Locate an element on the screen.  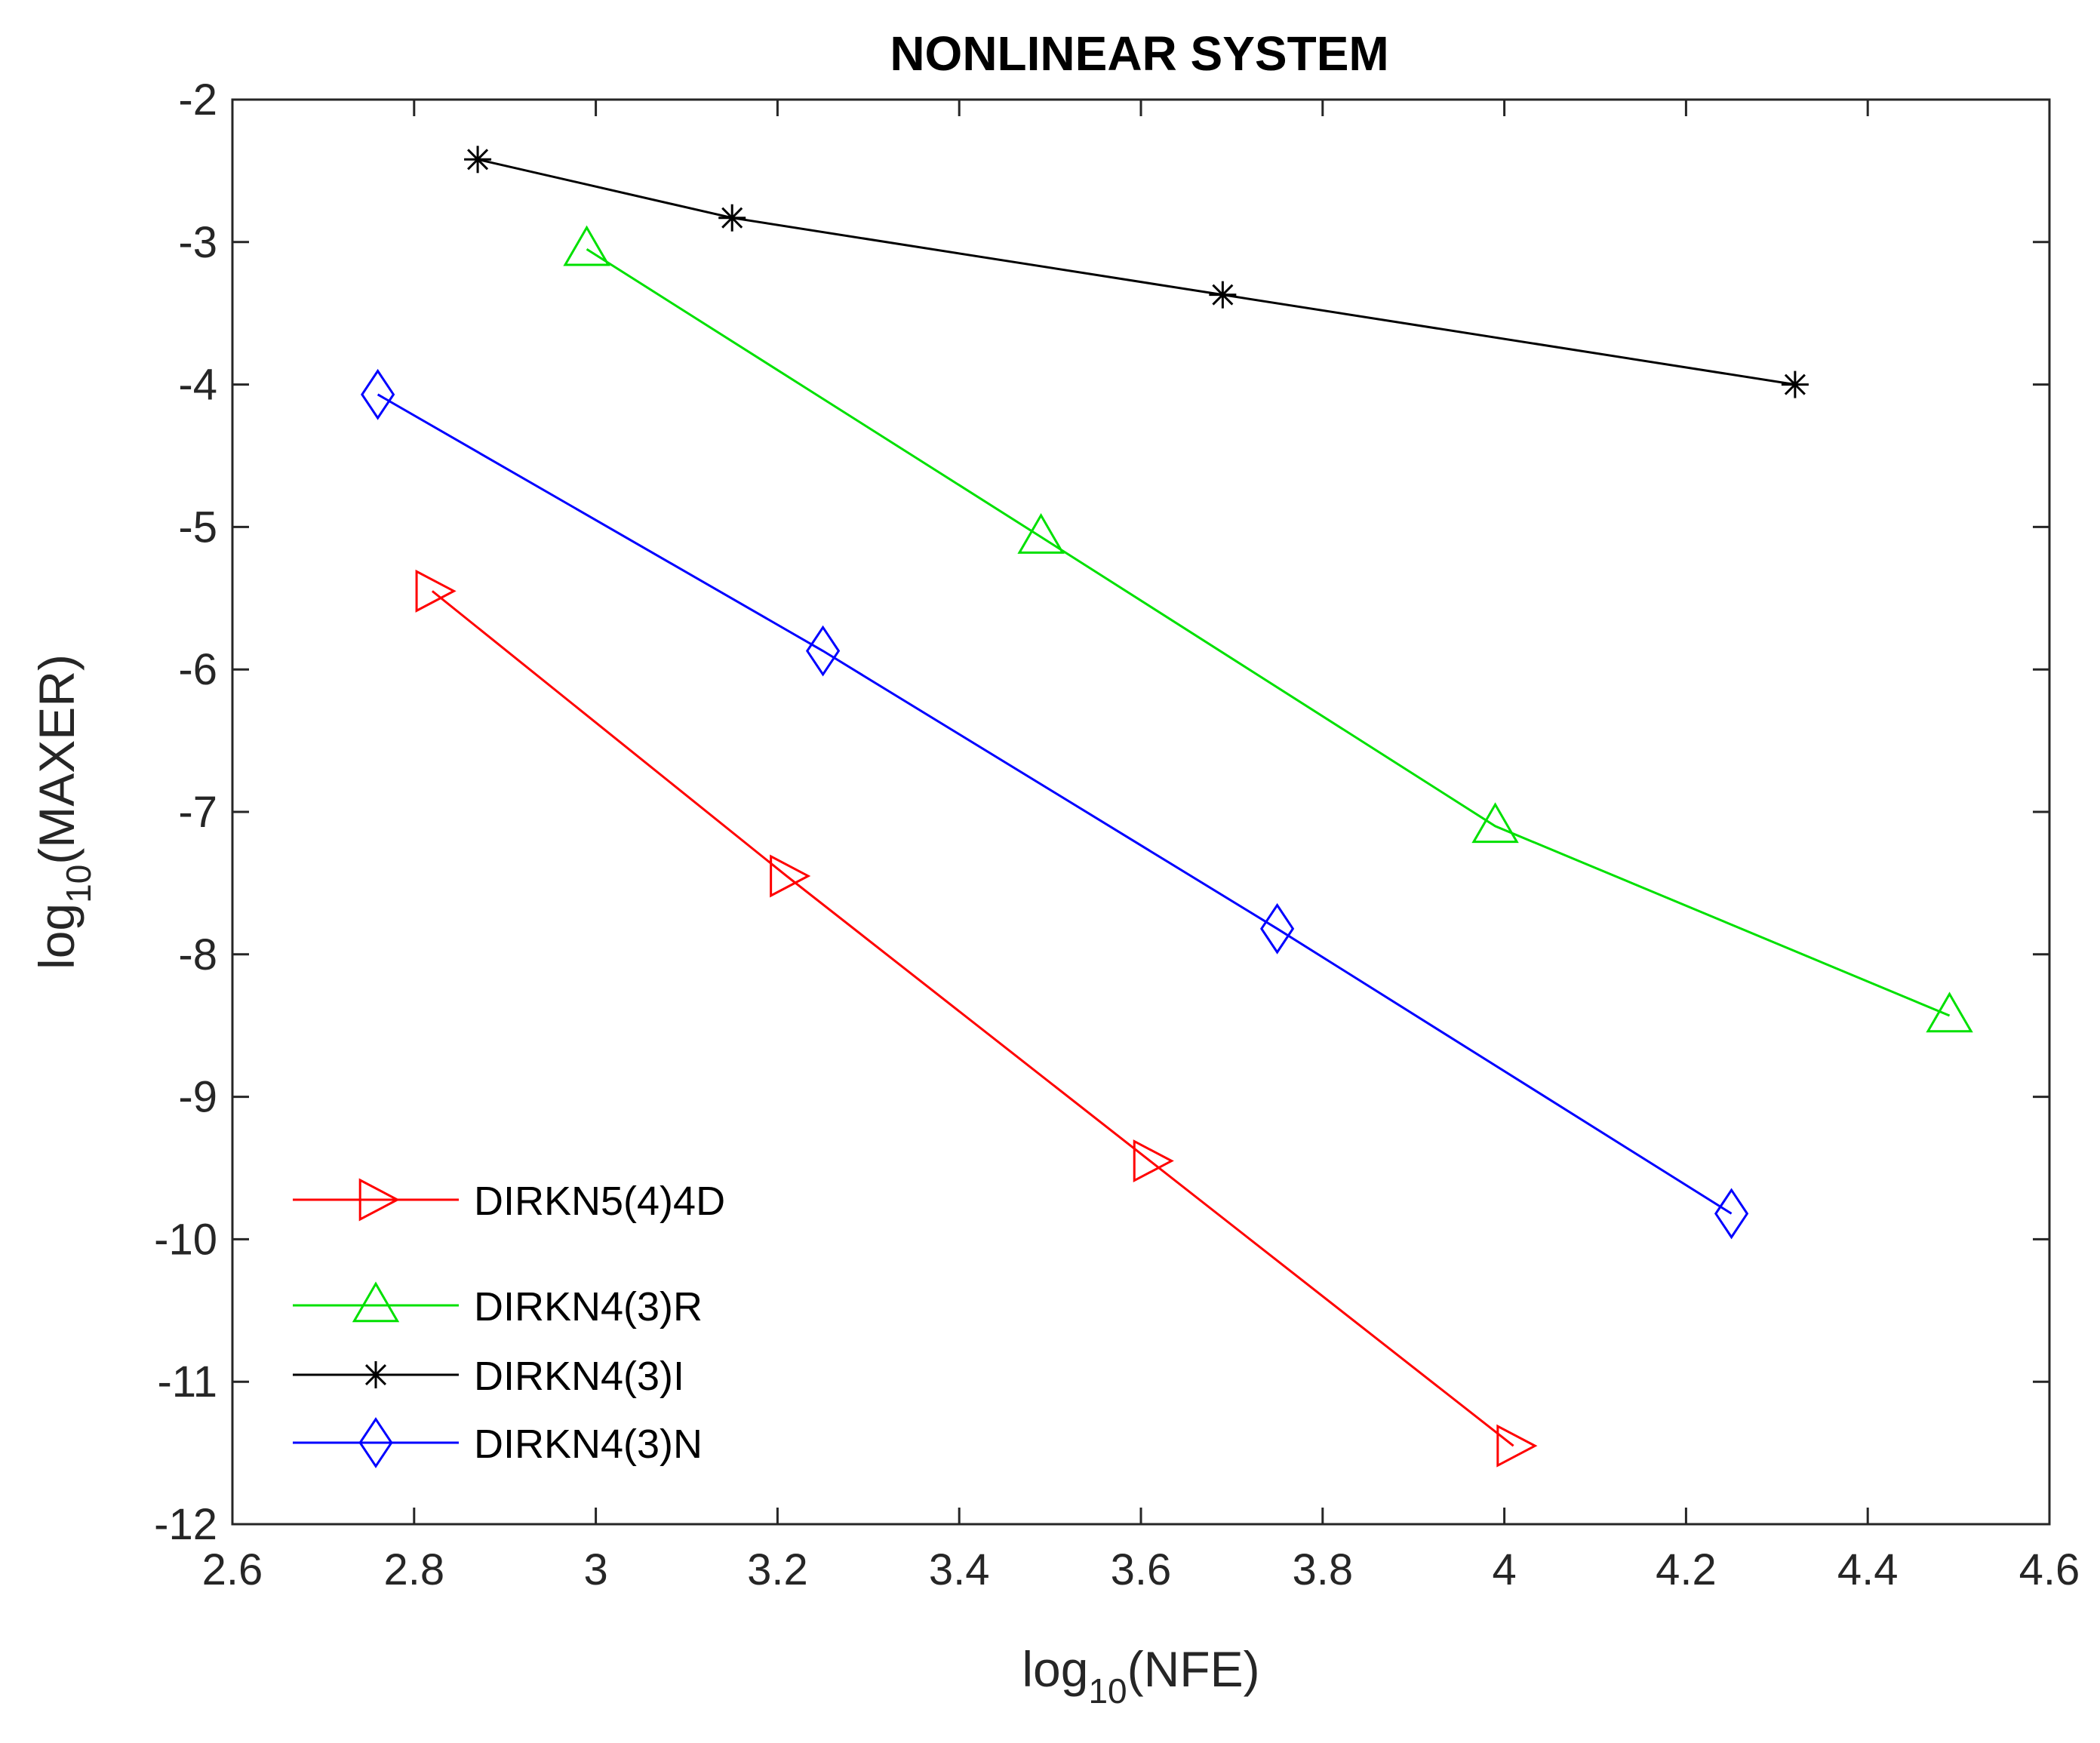
x-tick-label: 3 is located at coordinates (595, 1569).